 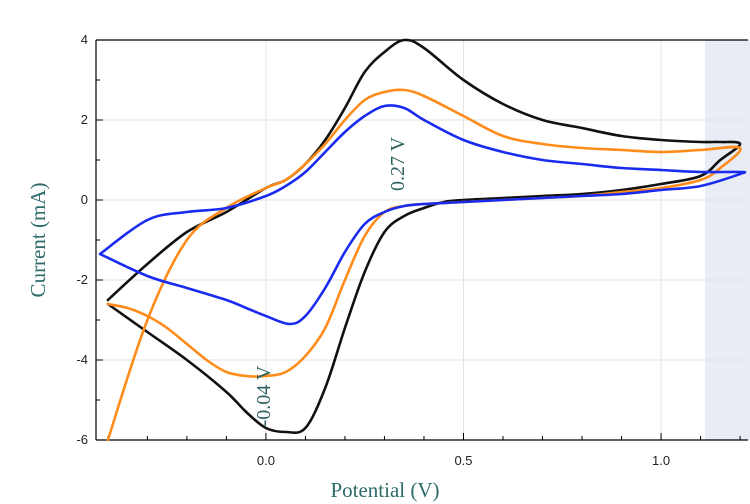 What do you see at coordinates (463, 460) in the screenshot?
I see `x-tick-label: 0.5` at bounding box center [463, 460].